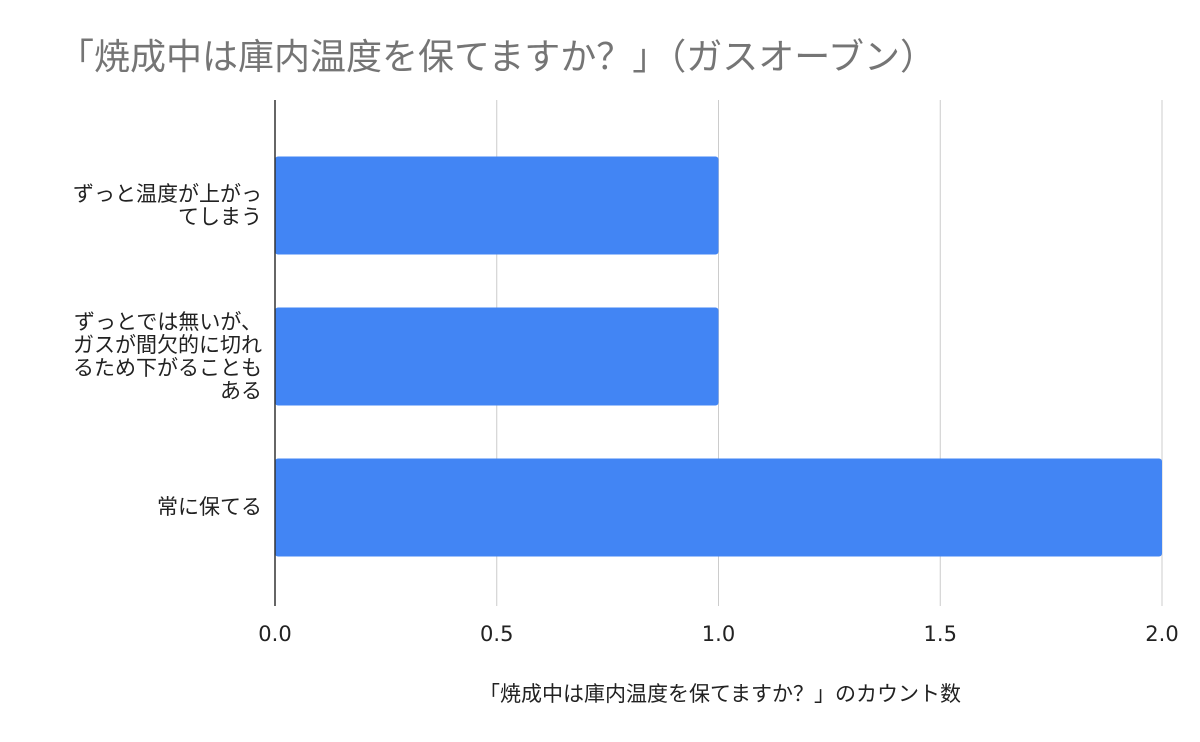 The height and width of the screenshot is (742, 1200). Describe the element at coordinates (220, 216) in the screenshot. I see `category-label-line: てしまう` at that location.